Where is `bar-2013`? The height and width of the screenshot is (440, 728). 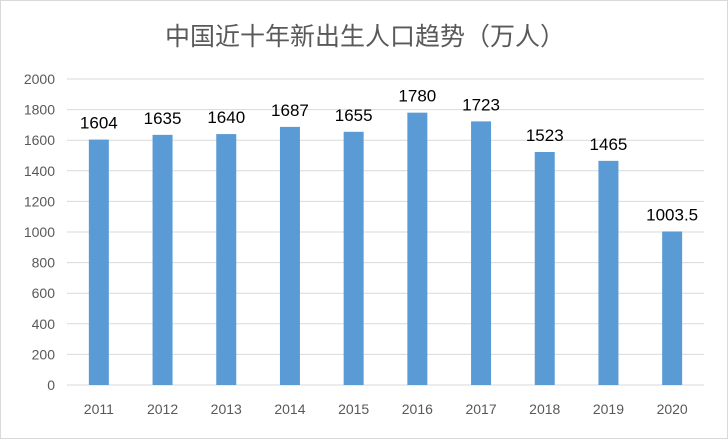
bar-2013 is located at coordinates (226, 259).